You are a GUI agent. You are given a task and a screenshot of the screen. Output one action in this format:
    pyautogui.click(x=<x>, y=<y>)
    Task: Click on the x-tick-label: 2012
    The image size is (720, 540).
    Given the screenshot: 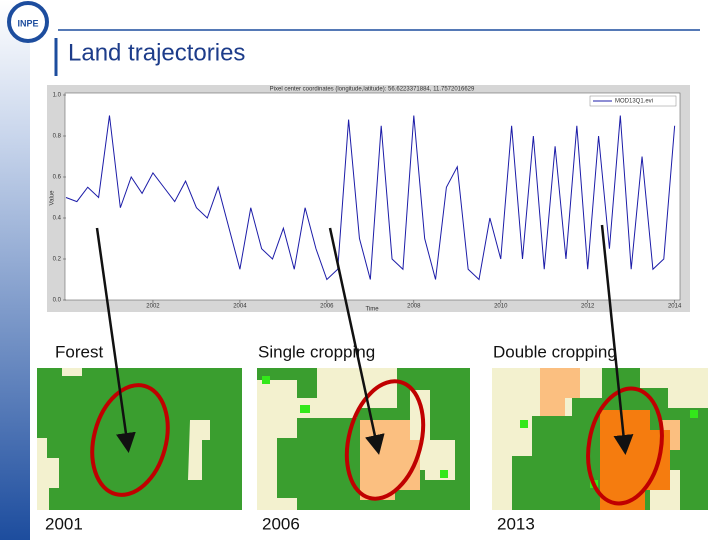 What is the action you would take?
    pyautogui.click(x=588, y=307)
    